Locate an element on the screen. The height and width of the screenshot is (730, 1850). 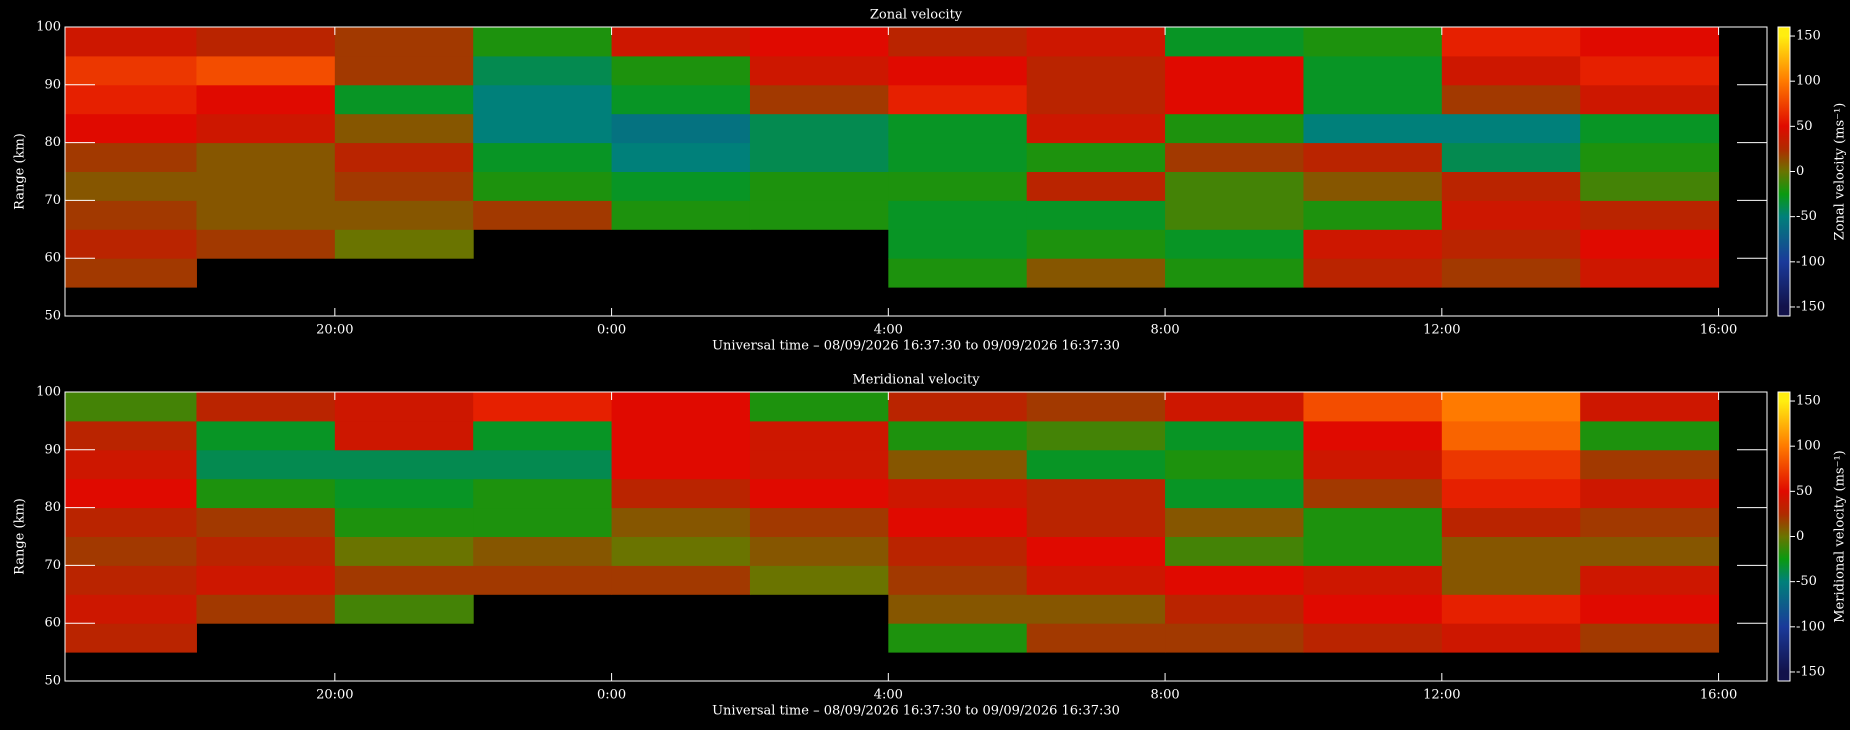
y-tick-label: 70 is located at coordinates (52, 200).